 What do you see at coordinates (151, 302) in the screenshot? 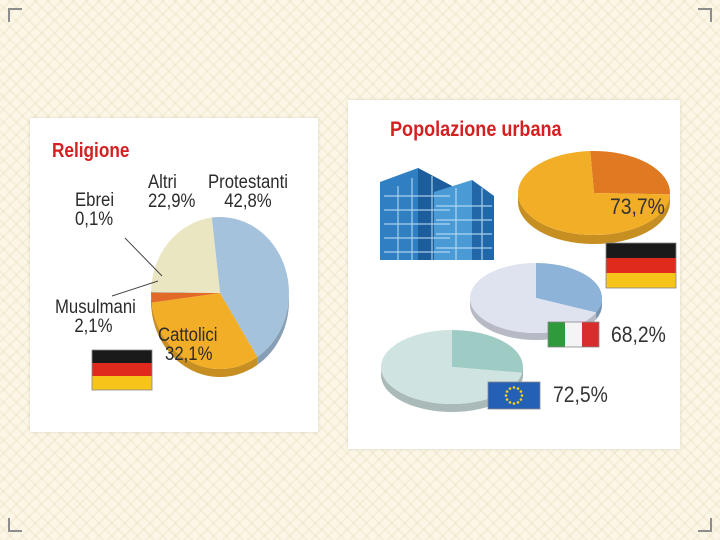
I see `slice-musulmani-side` at bounding box center [151, 302].